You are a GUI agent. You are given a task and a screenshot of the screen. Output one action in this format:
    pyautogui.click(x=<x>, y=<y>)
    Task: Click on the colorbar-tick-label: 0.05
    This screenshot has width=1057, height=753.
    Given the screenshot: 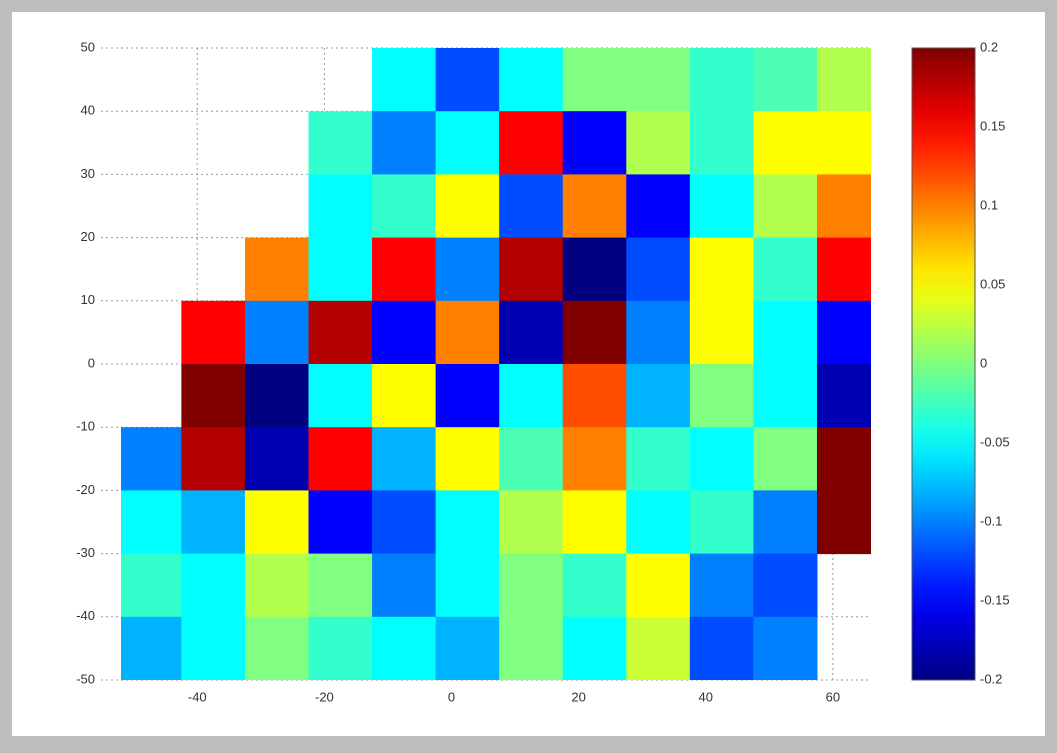 What is the action you would take?
    pyautogui.click(x=992, y=283)
    